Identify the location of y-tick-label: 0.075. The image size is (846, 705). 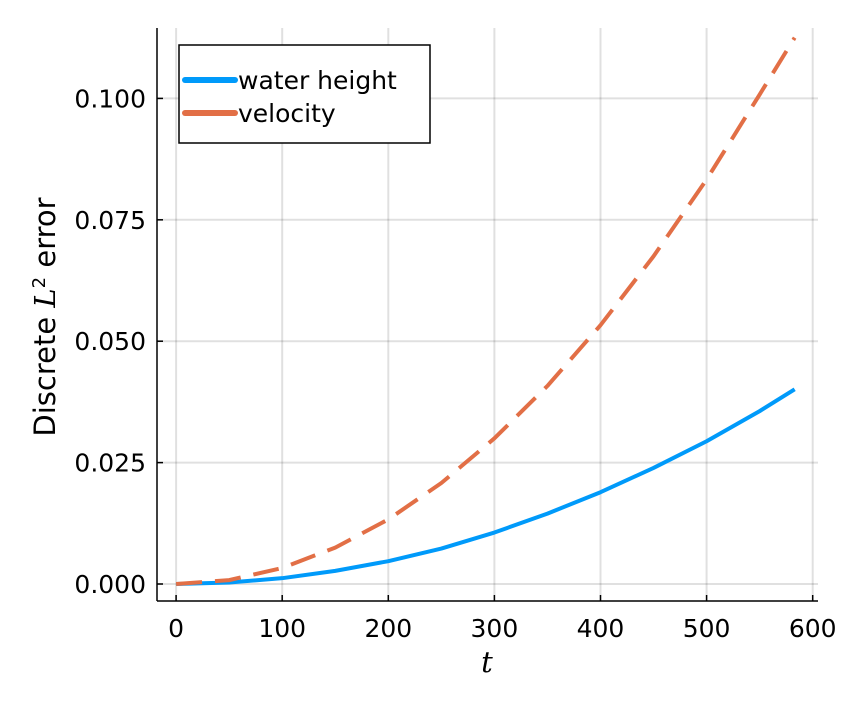
(110, 220).